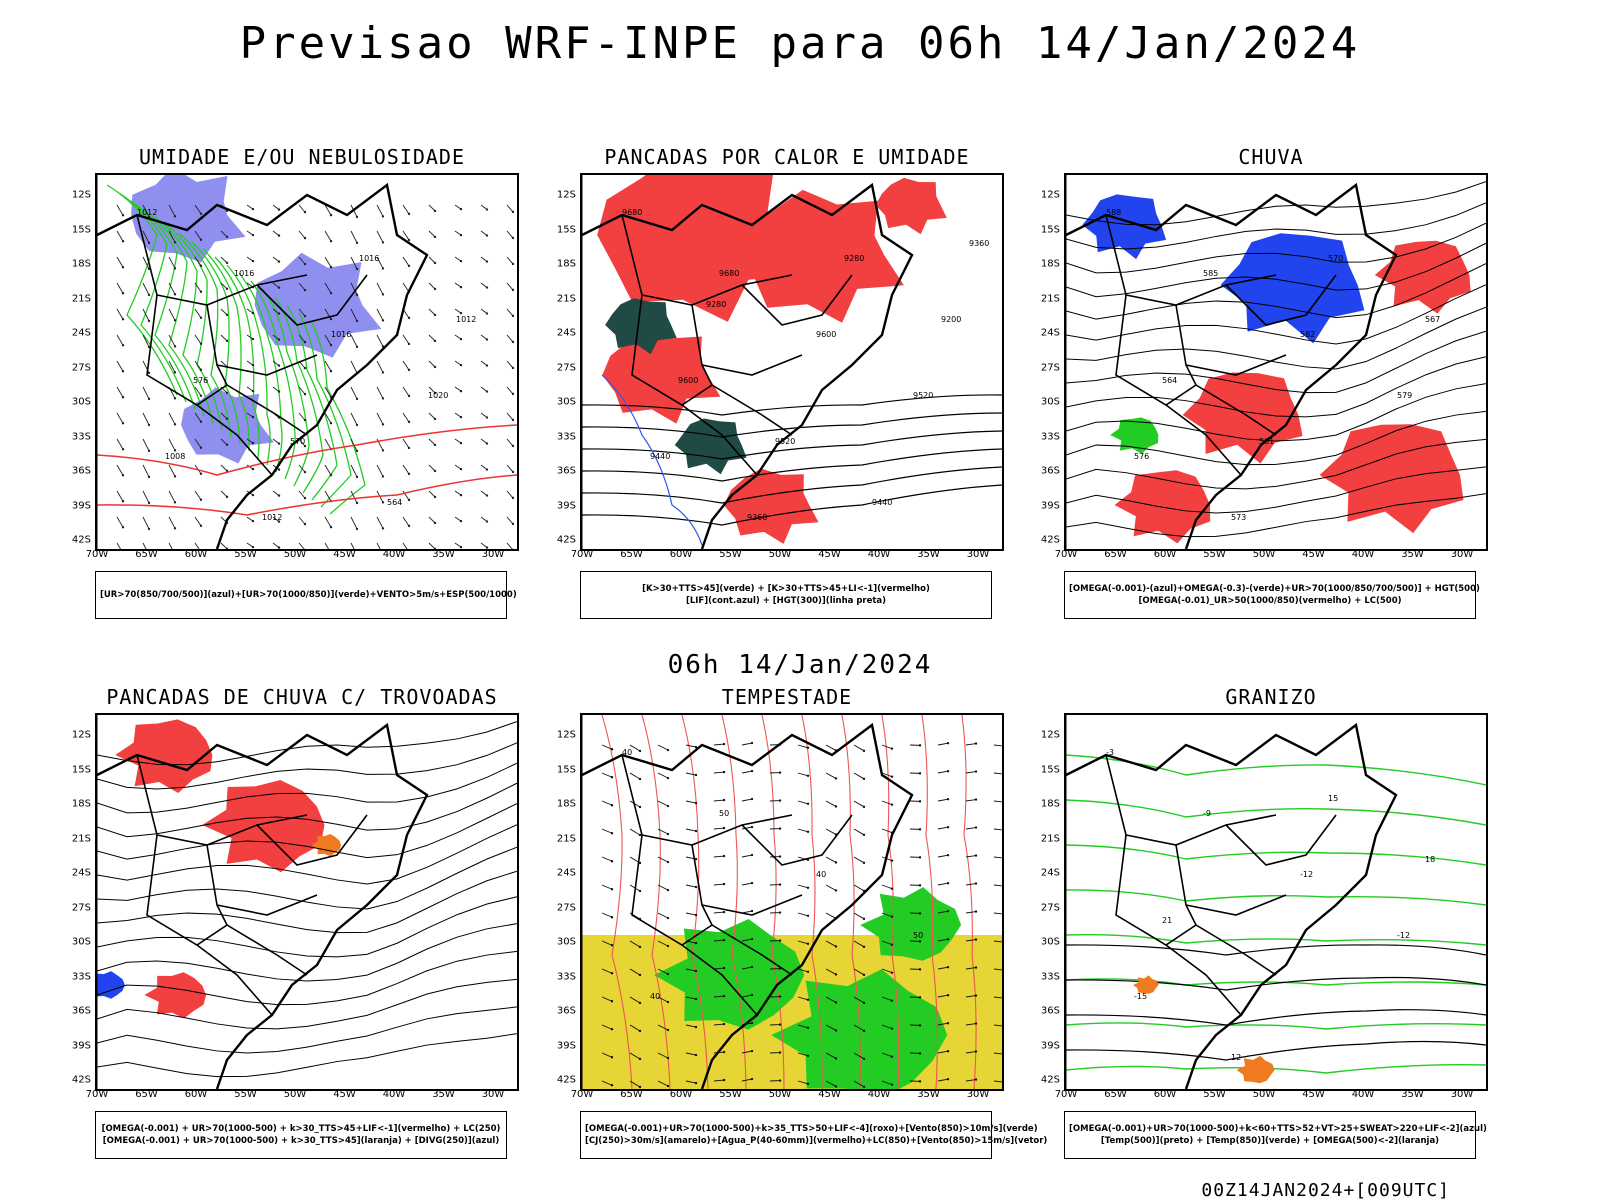  What do you see at coordinates (163, 756) in the screenshot?
I see `shaded-area` at bounding box center [163, 756].